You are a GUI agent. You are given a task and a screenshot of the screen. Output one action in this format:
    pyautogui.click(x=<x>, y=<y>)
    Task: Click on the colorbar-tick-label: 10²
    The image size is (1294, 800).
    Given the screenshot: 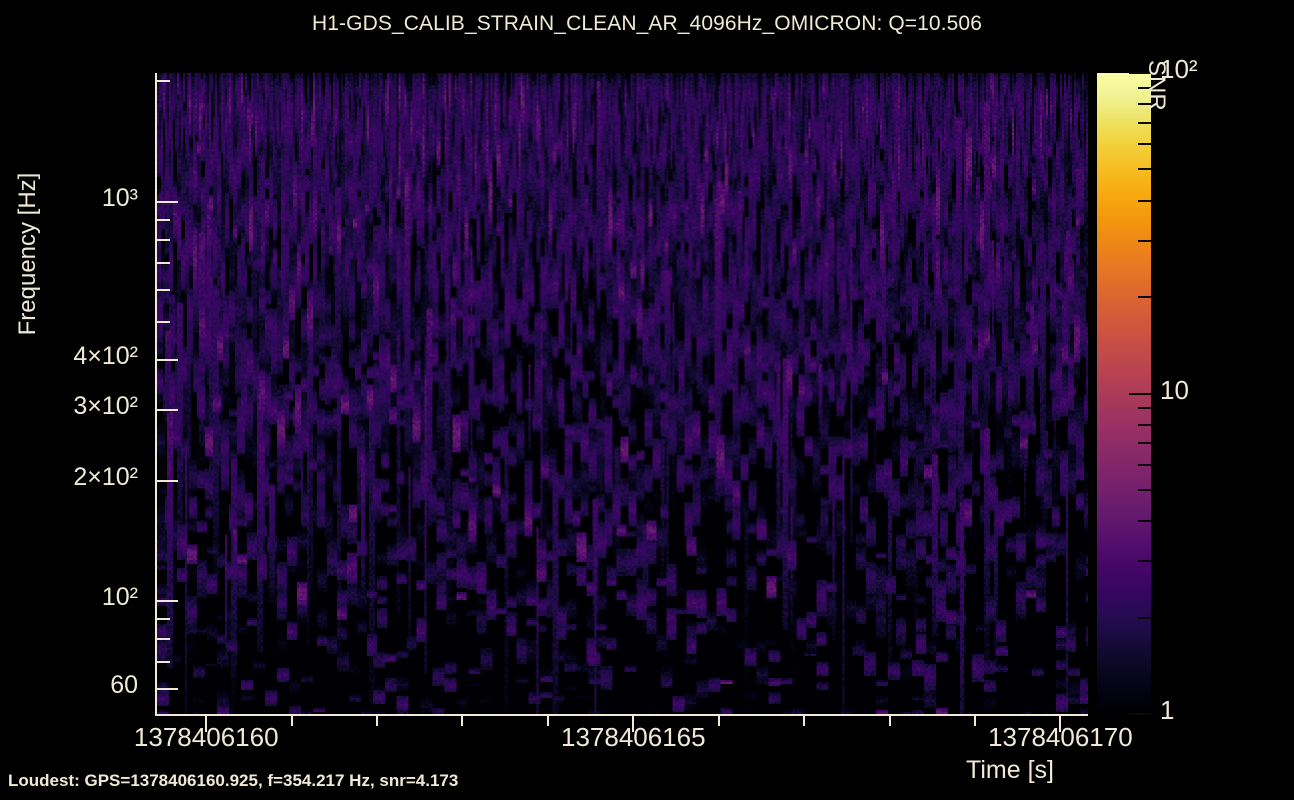 What is the action you would take?
    pyautogui.click(x=1179, y=69)
    